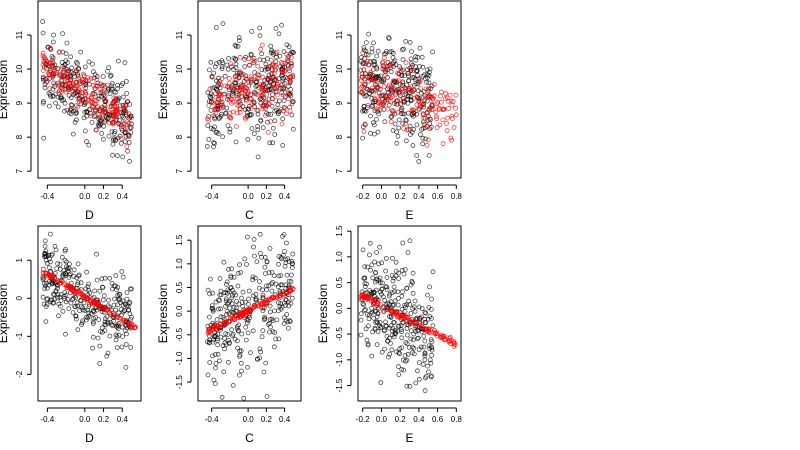 The image size is (800, 450). What do you see at coordinates (409, 215) in the screenshot?
I see `x-axis-title: E` at bounding box center [409, 215].